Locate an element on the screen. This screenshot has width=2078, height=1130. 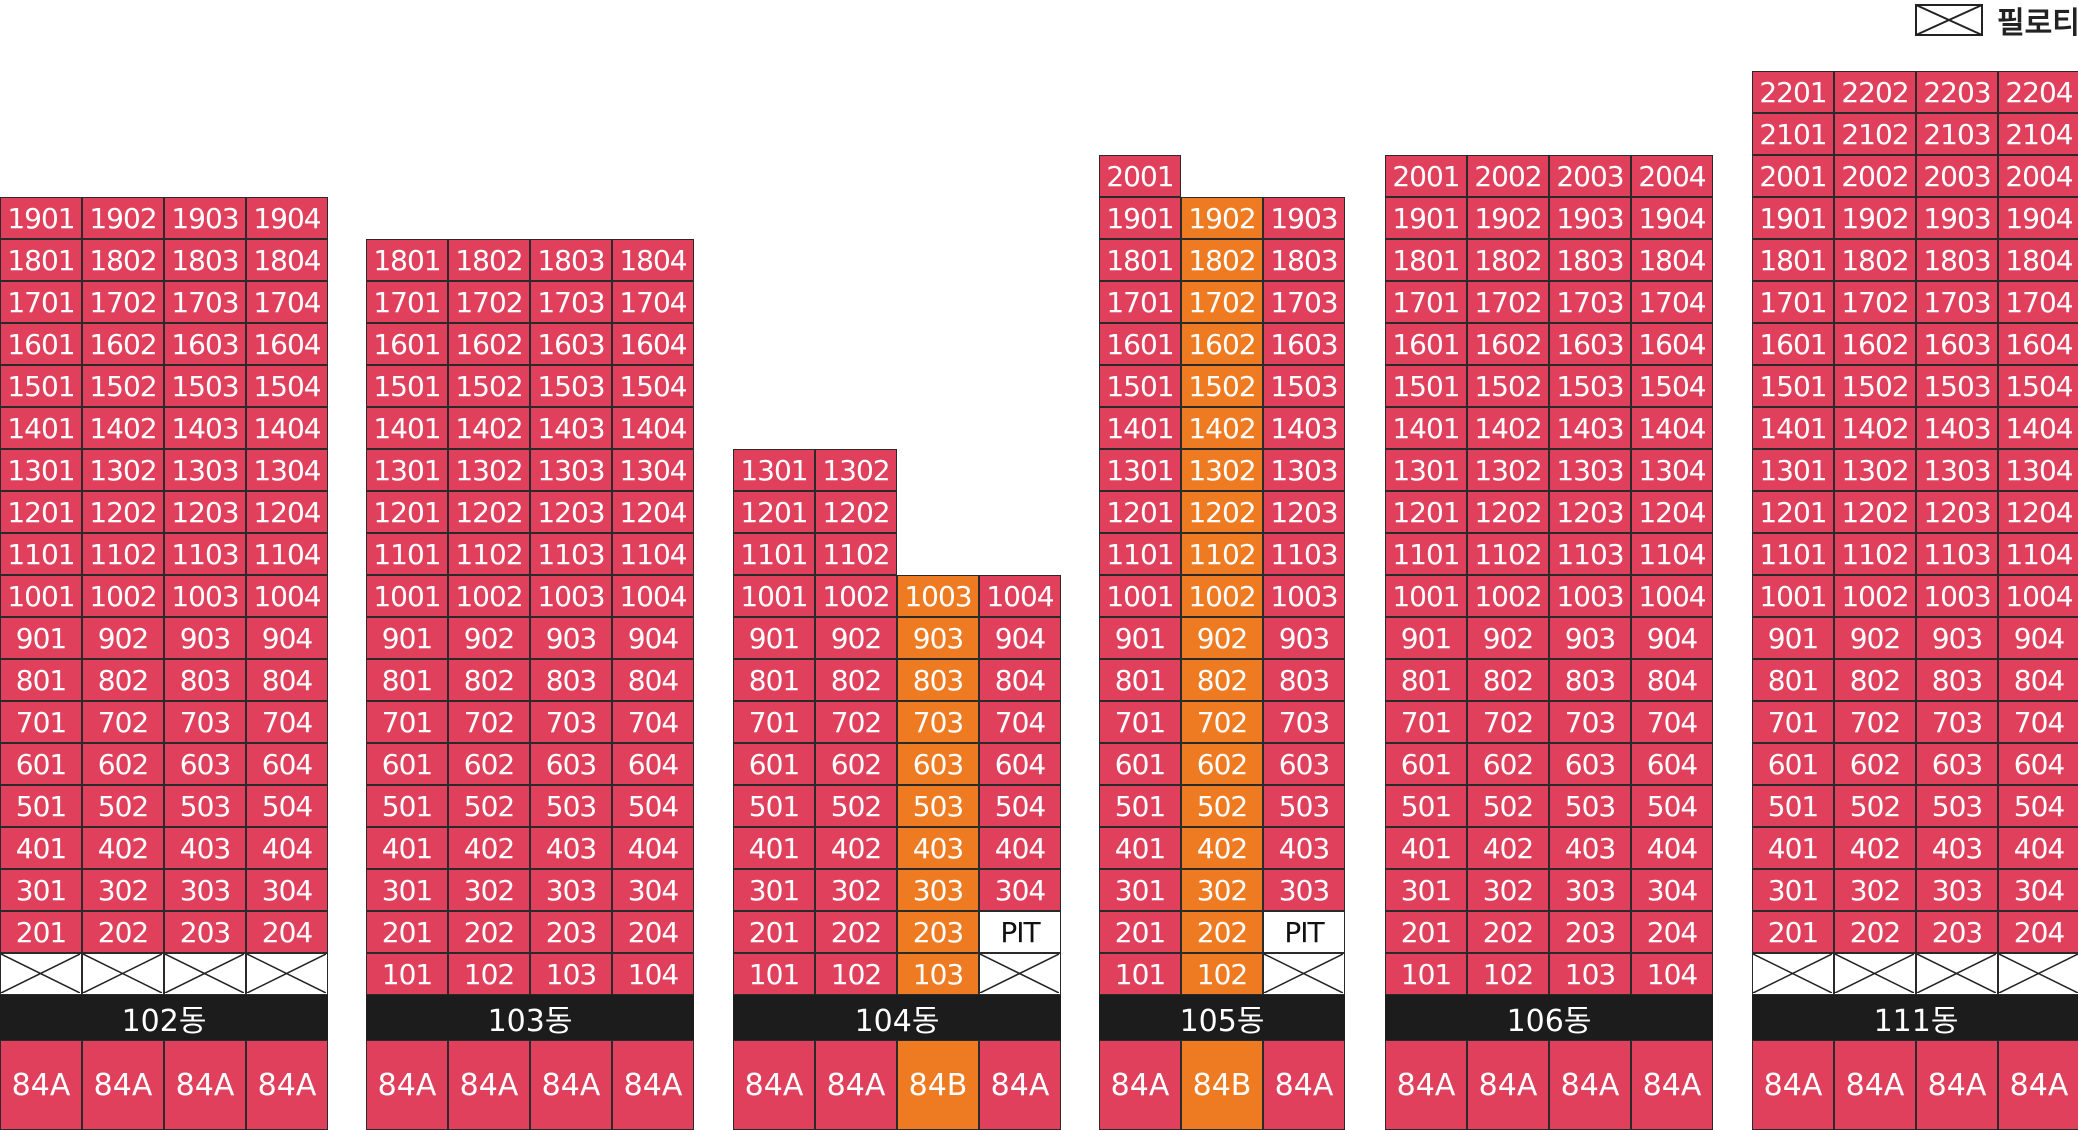
unit-cell: 104 is located at coordinates (1672, 974).